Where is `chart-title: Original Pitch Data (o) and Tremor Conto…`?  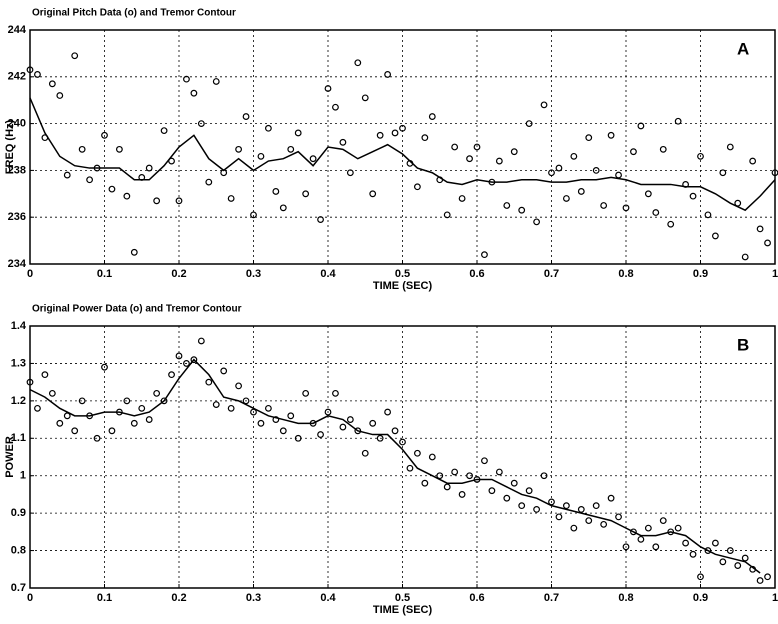 chart-title: Original Pitch Data (o) and Tremor Conto… is located at coordinates (134, 13).